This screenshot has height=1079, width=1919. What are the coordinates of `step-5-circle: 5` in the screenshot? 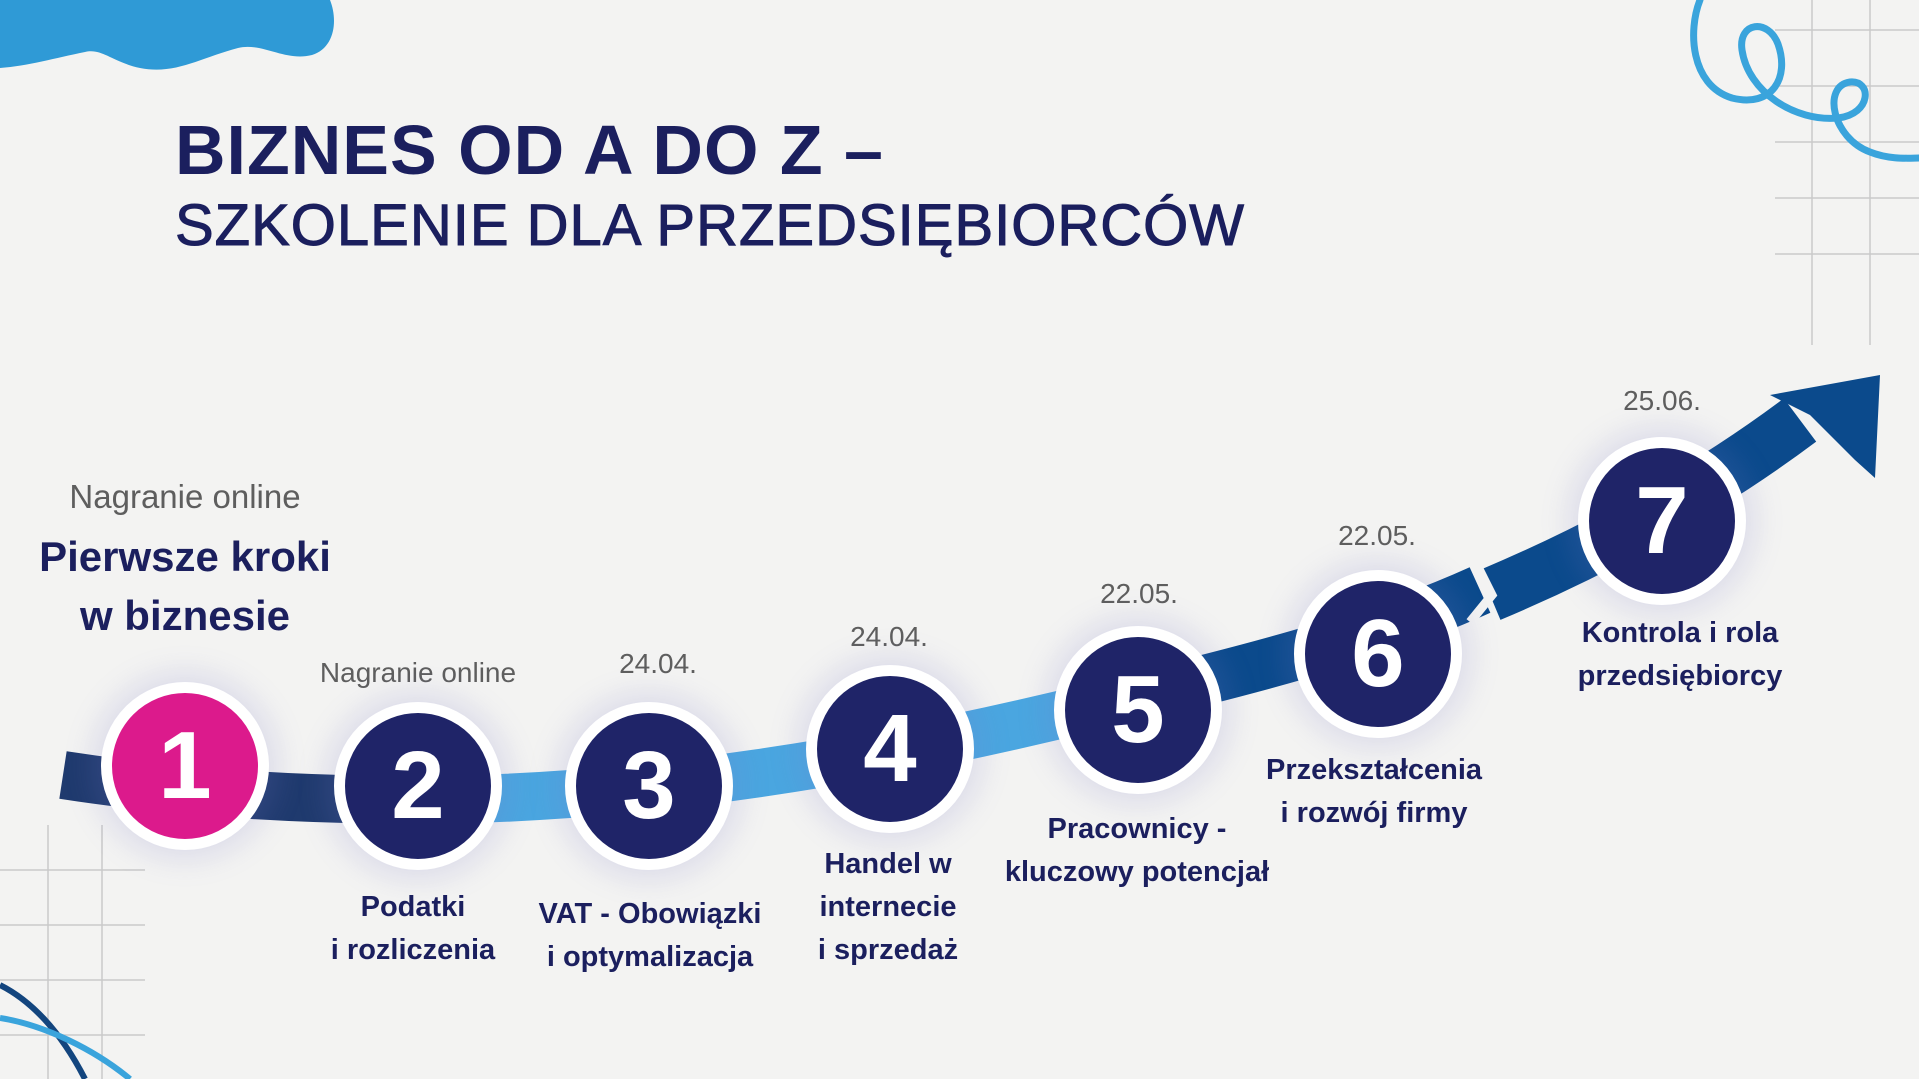 It's located at (1138, 710).